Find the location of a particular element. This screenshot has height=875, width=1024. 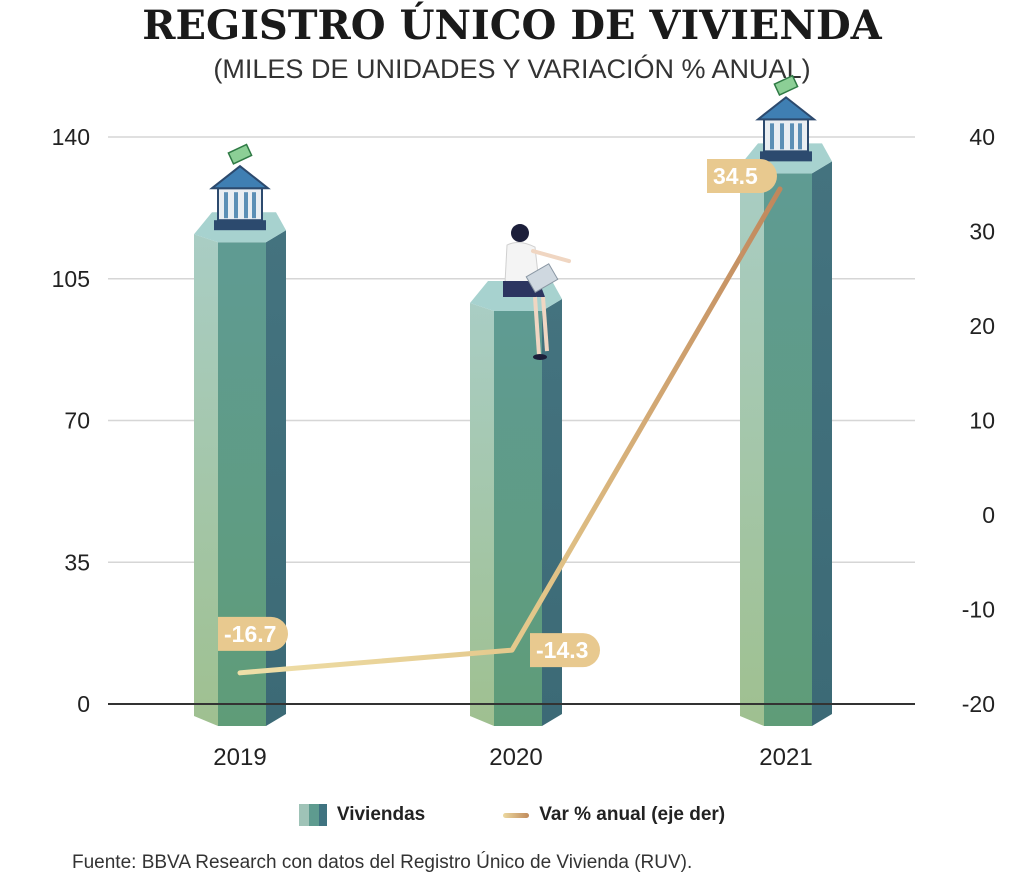

y-right-tick-label: 20 is located at coordinates (982, 326).